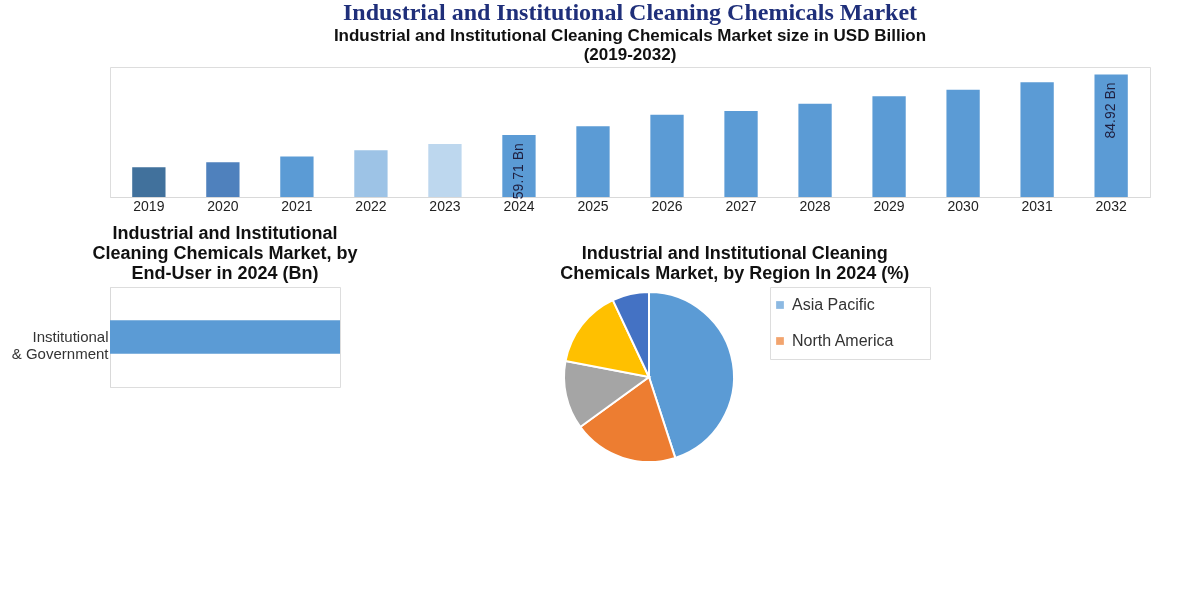 The image size is (1200, 600). Describe the element at coordinates (630, 45) in the screenshot. I see `chart-subtitle: Industrial and Institutional Cleaning Chemicals Market size in USD Billion (2019-2032)` at that location.